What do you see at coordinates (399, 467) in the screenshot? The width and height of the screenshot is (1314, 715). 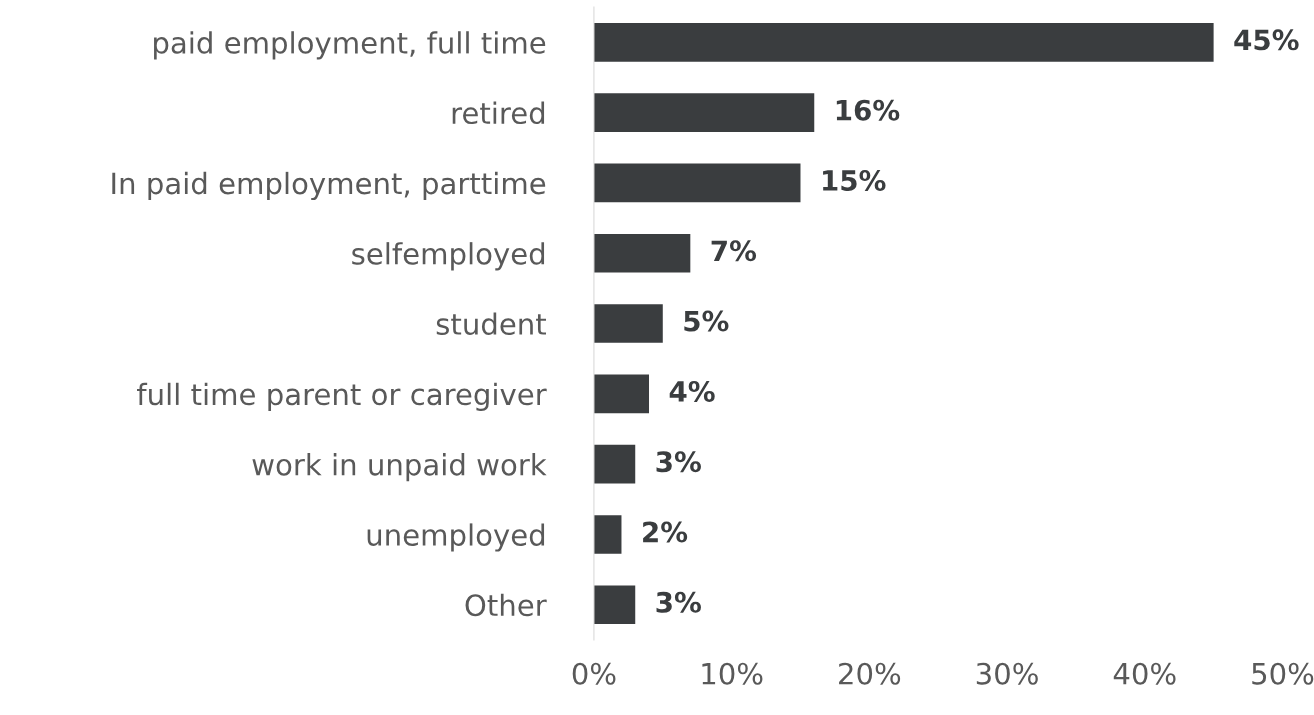 I see `y-tick-label: work in unpaid work` at bounding box center [399, 467].